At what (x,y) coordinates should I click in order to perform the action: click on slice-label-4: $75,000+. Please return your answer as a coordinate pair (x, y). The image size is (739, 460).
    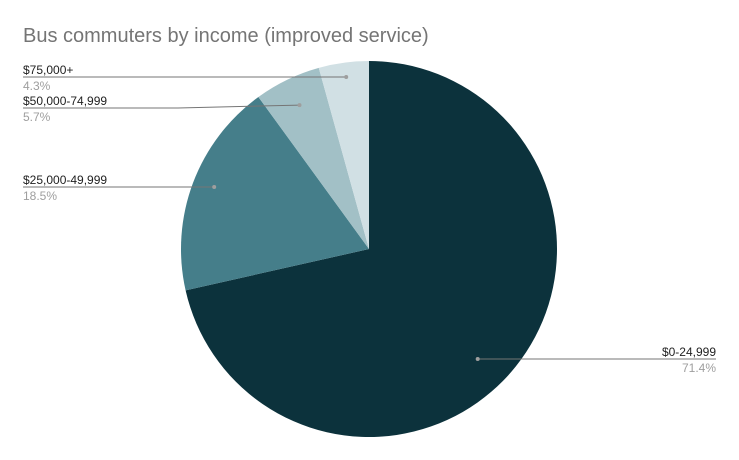
    Looking at the image, I should click on (48, 70).